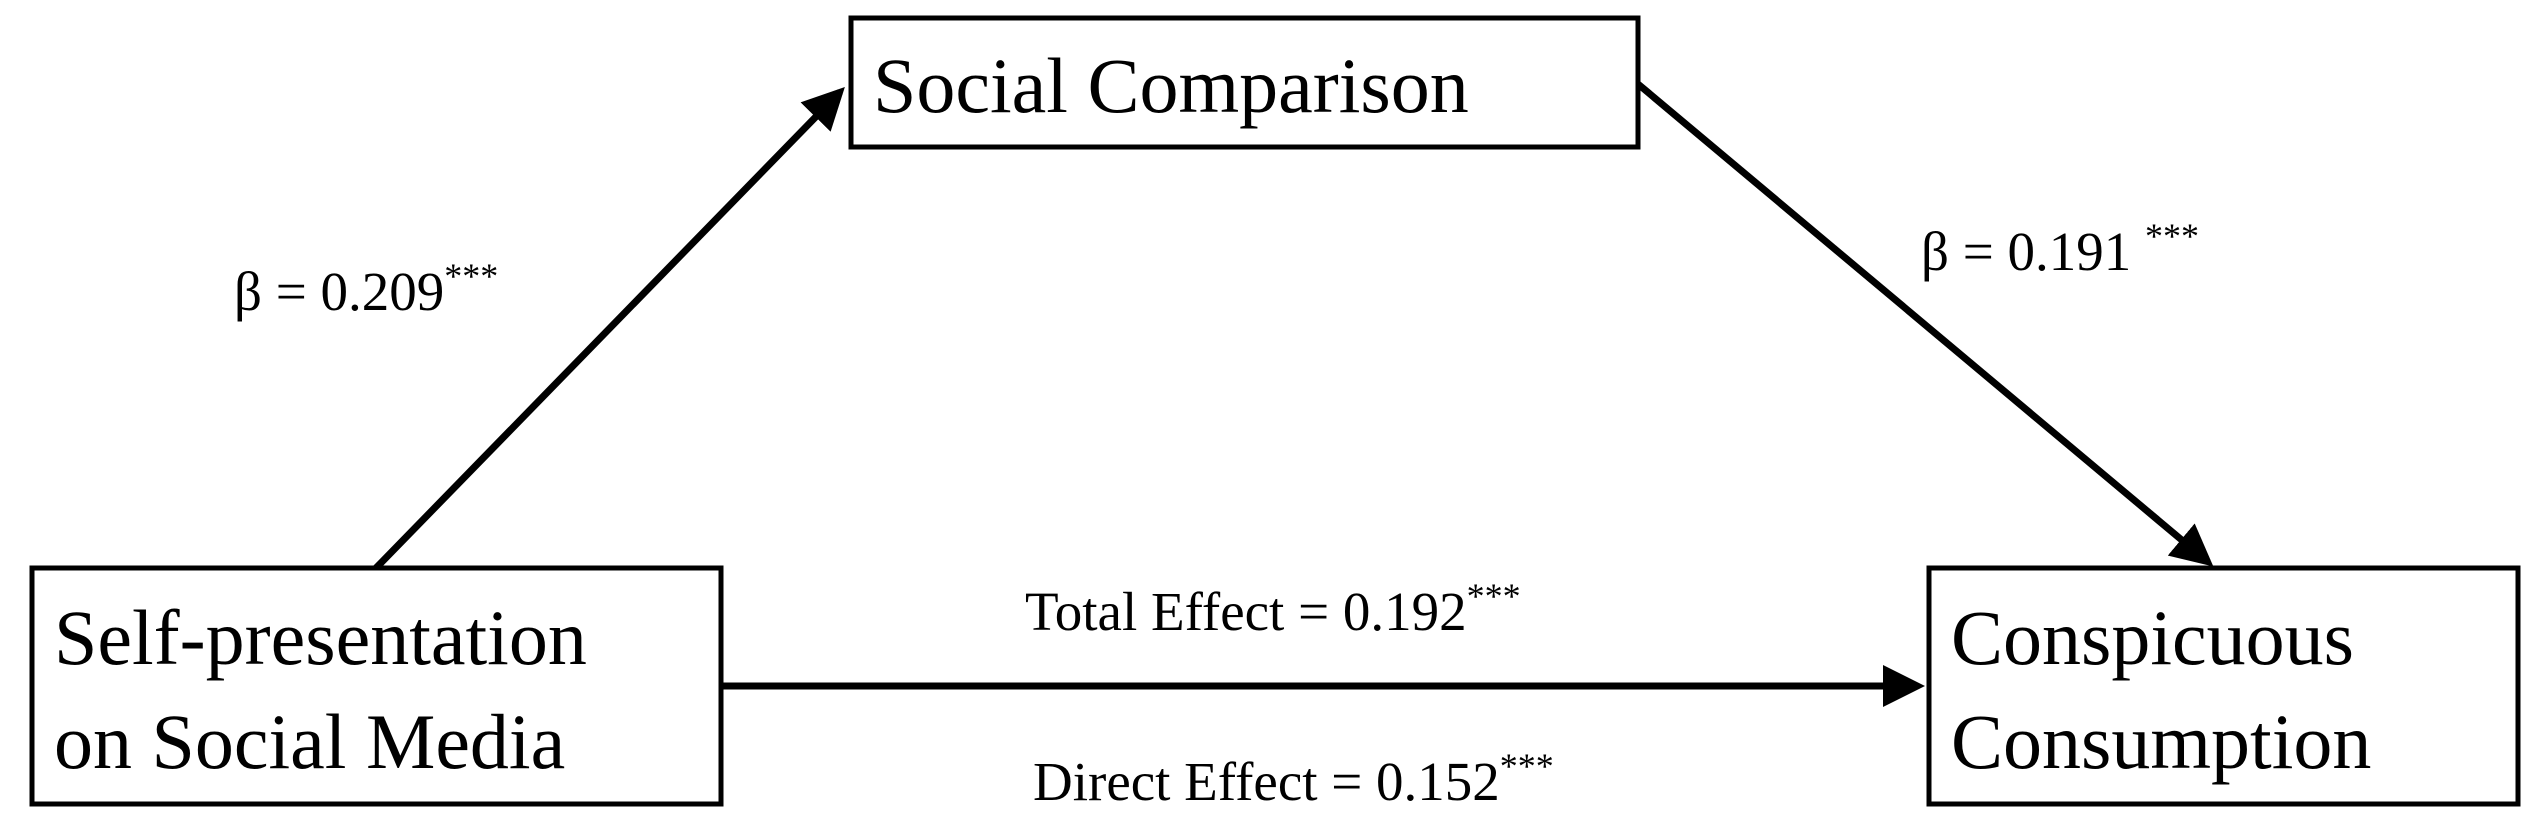  I want to click on edge-label: β = 0.209***, so click(366, 289).